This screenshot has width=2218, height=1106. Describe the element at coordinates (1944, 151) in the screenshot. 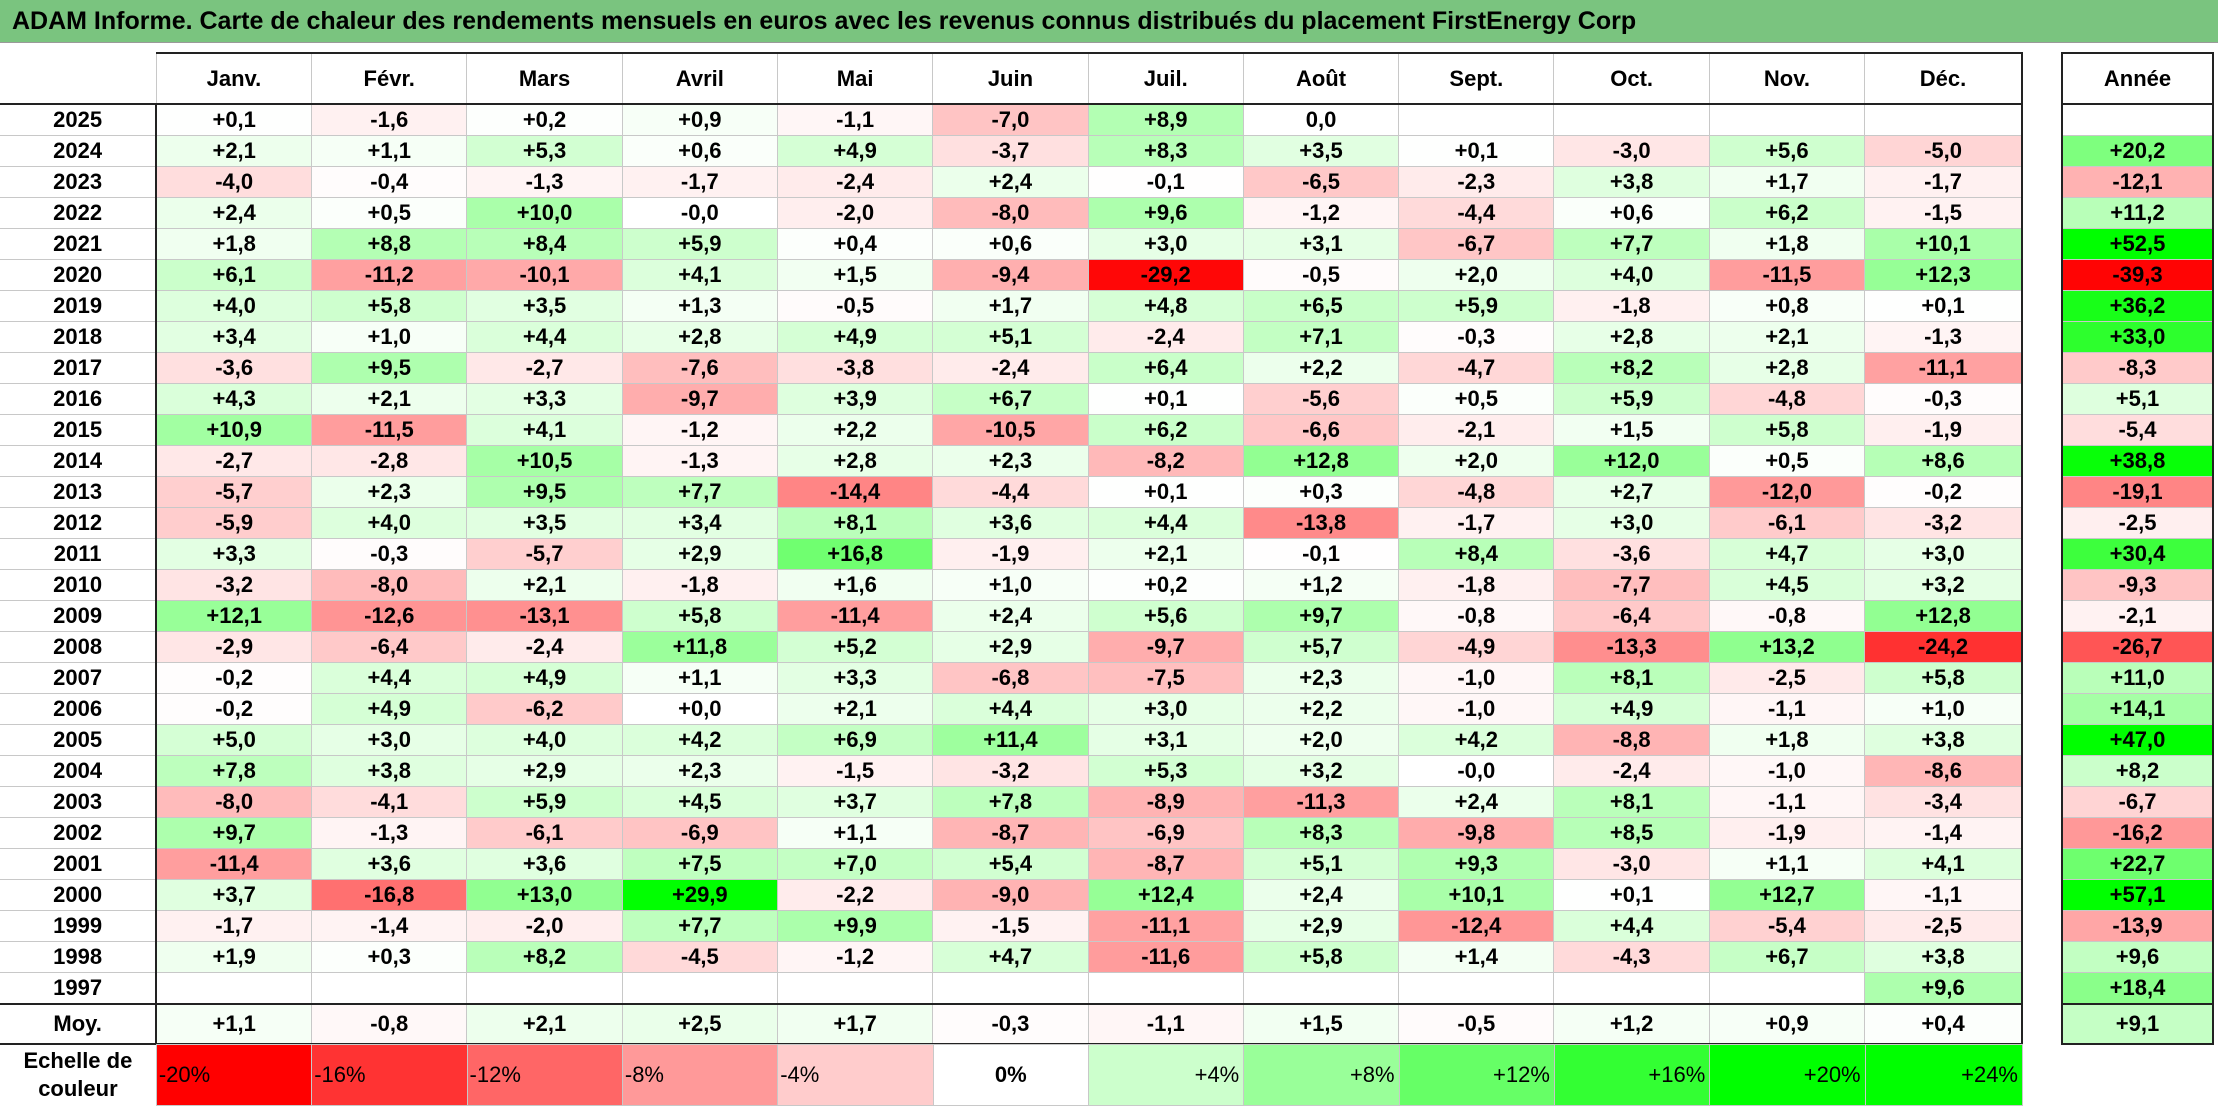

I see `heatmap-cell: -5,0` at that location.